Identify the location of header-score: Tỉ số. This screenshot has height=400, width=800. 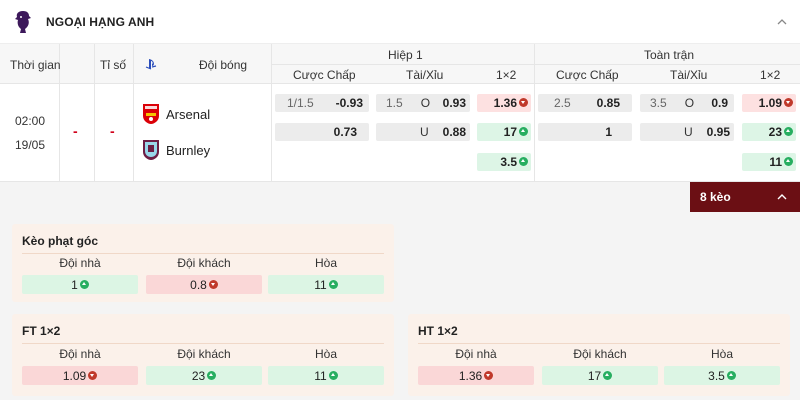
(113, 65).